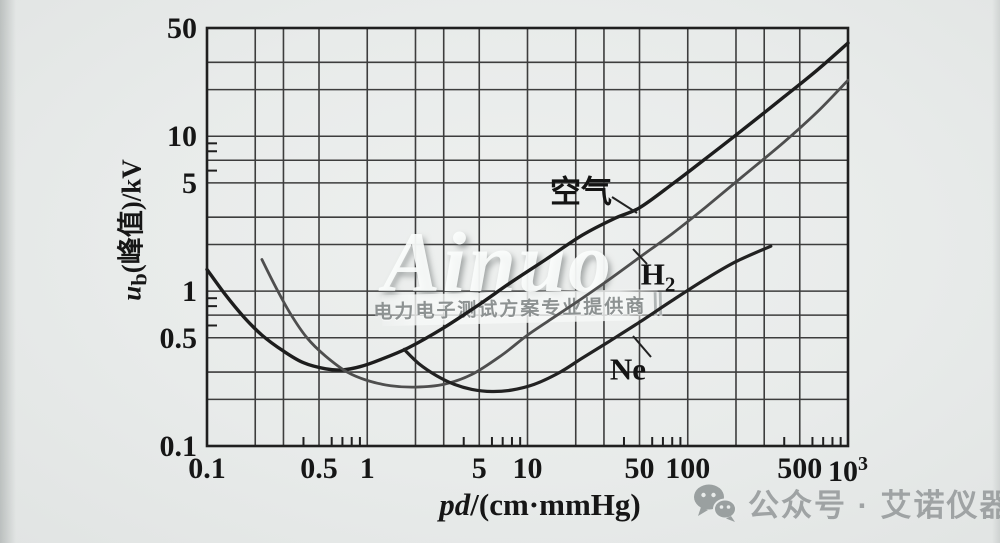 This screenshot has width=1000, height=543. Describe the element at coordinates (628, 369) in the screenshot. I see `series-label-Ne: Ne` at that location.